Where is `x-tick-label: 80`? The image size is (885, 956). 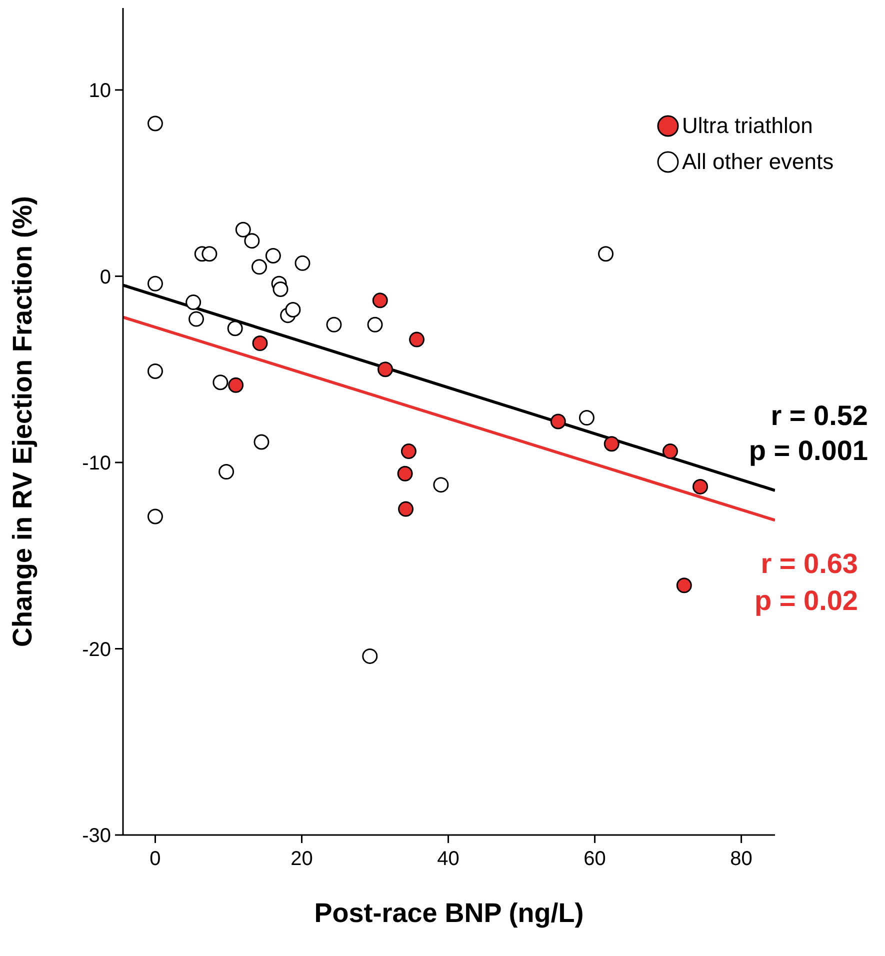
x-tick-label: 80 is located at coordinates (741, 859).